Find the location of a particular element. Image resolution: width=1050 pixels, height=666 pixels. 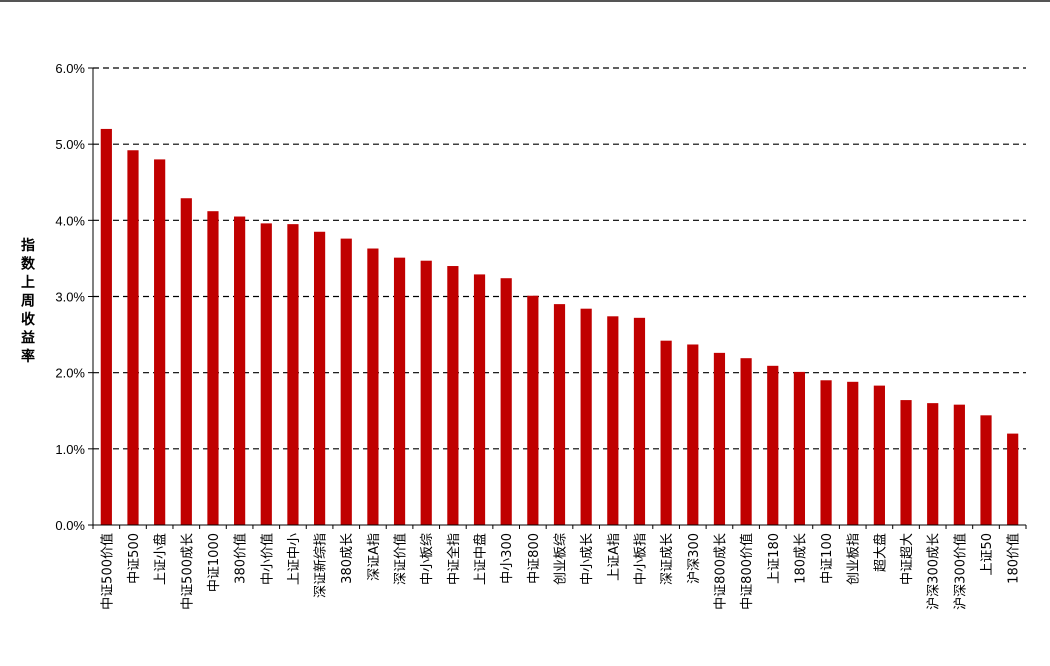

x-tick-label: 180成长 is located at coordinates (800, 558).